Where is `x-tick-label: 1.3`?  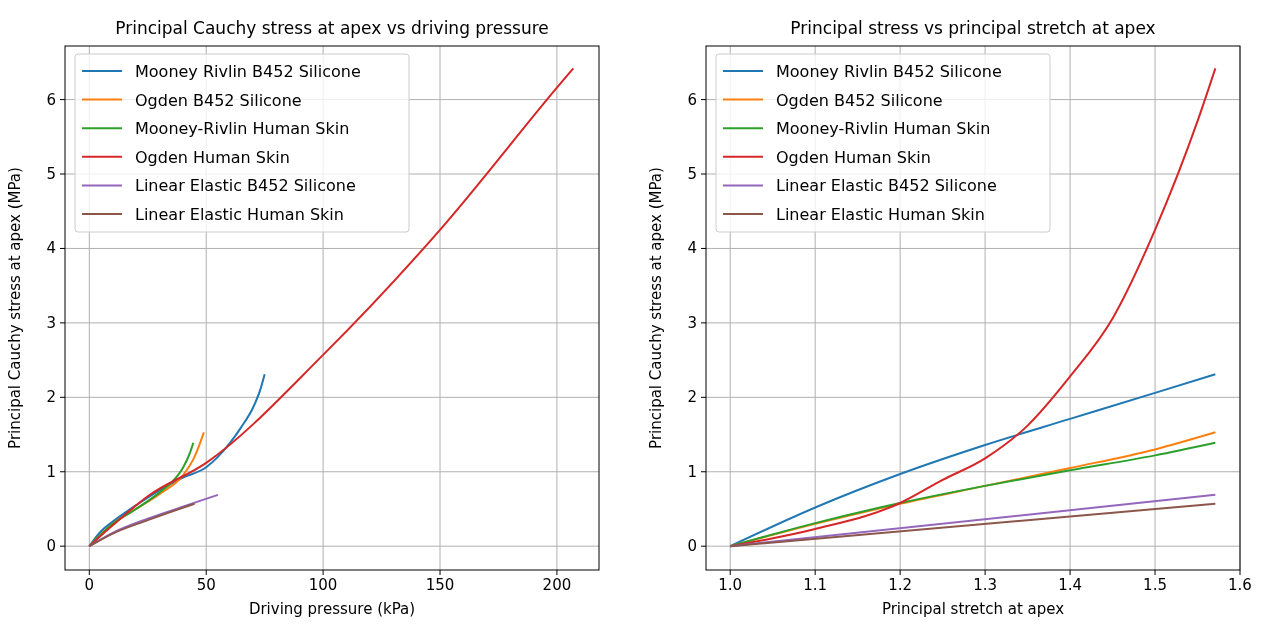
x-tick-label: 1.3 is located at coordinates (985, 585).